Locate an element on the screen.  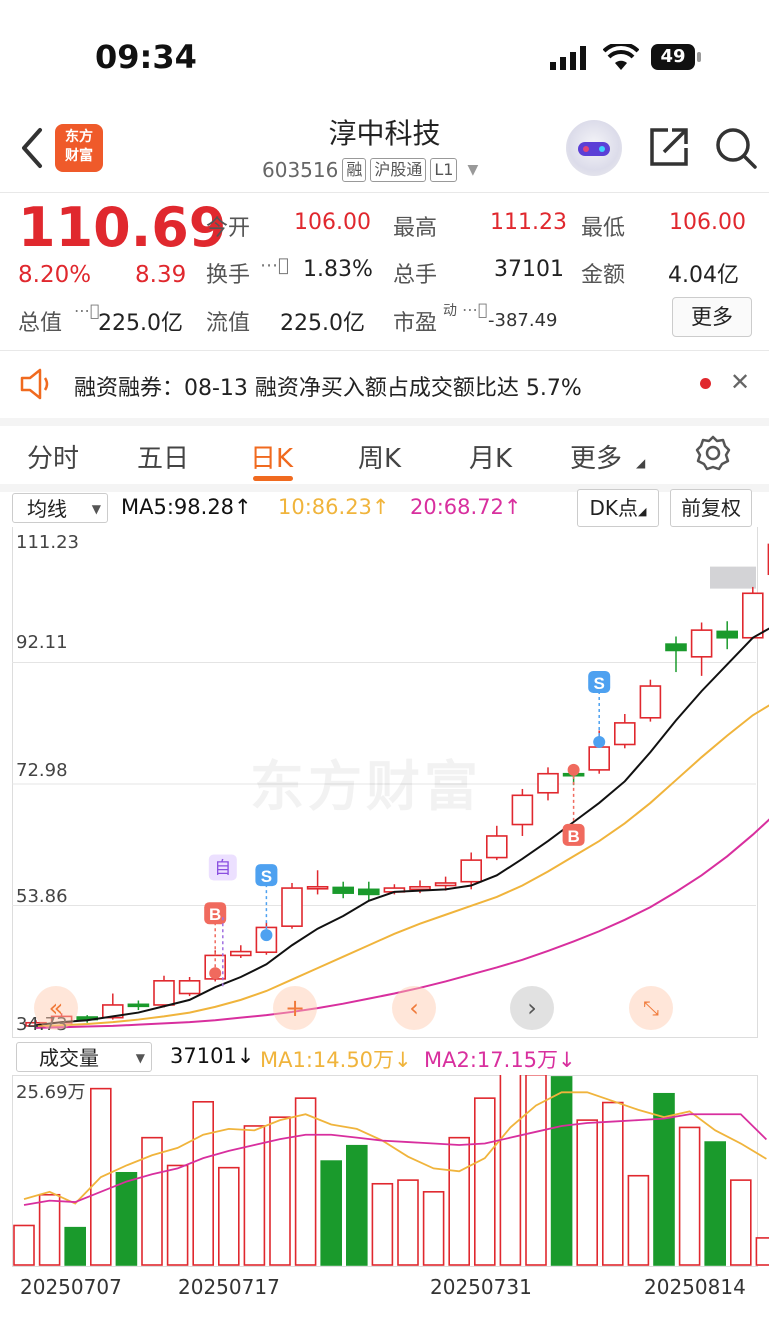
tab-monthly-k: 月K is located at coordinates (491, 459).